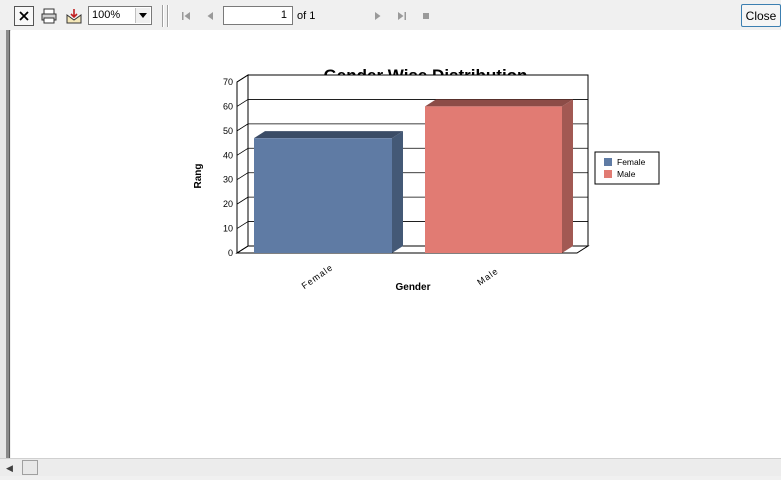 The height and width of the screenshot is (480, 781). What do you see at coordinates (390, 467) in the screenshot?
I see `horizontal-scrollbar: ◀` at bounding box center [390, 467].